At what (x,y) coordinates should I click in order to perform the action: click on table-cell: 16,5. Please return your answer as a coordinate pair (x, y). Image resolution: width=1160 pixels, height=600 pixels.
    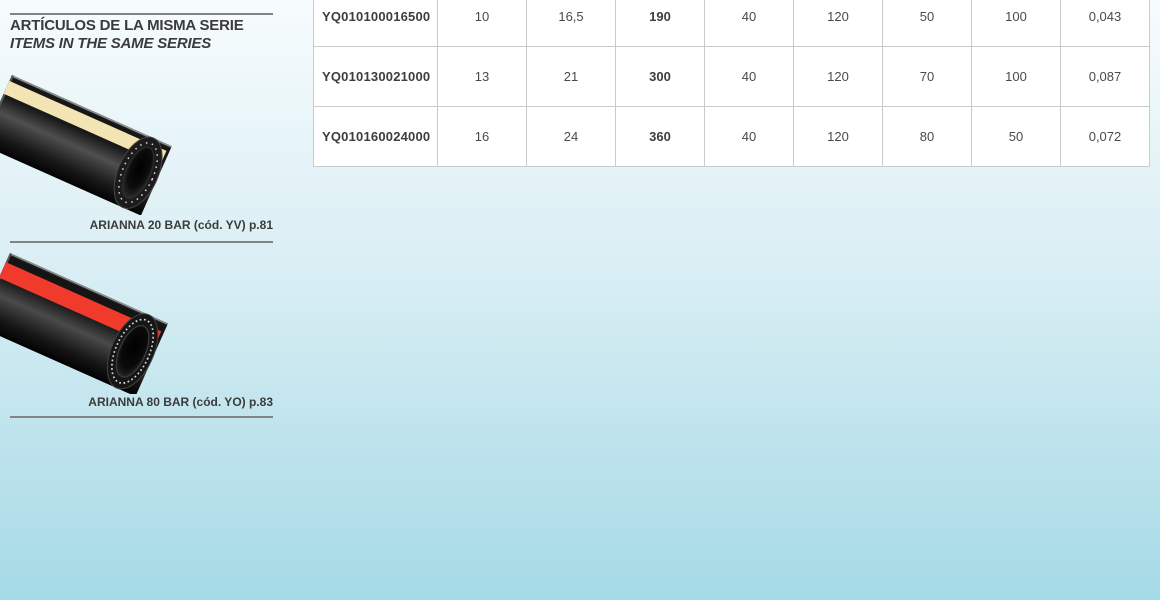
    Looking at the image, I should click on (571, 23).